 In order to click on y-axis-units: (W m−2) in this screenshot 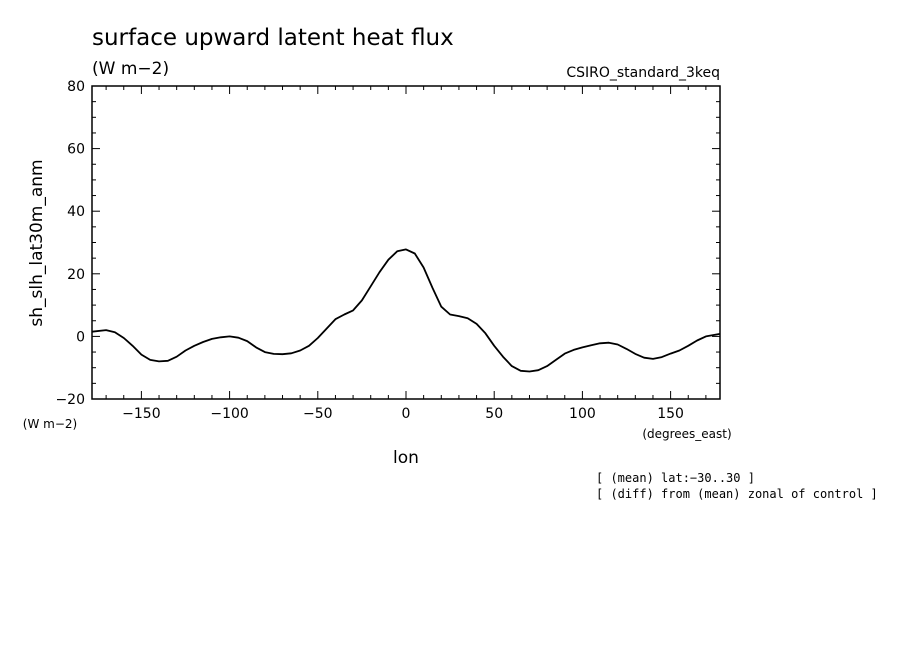, I will do `click(50, 424)`.